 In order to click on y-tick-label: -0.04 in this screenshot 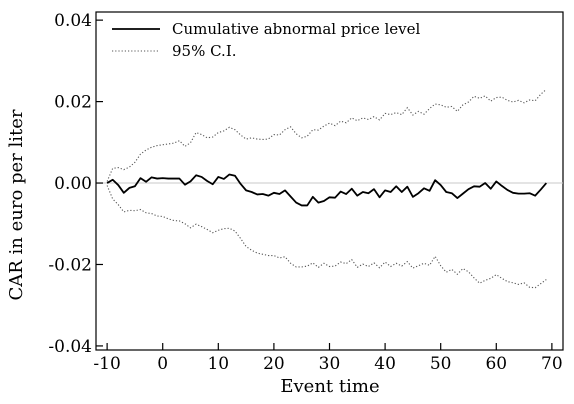, I will do `click(70, 347)`.